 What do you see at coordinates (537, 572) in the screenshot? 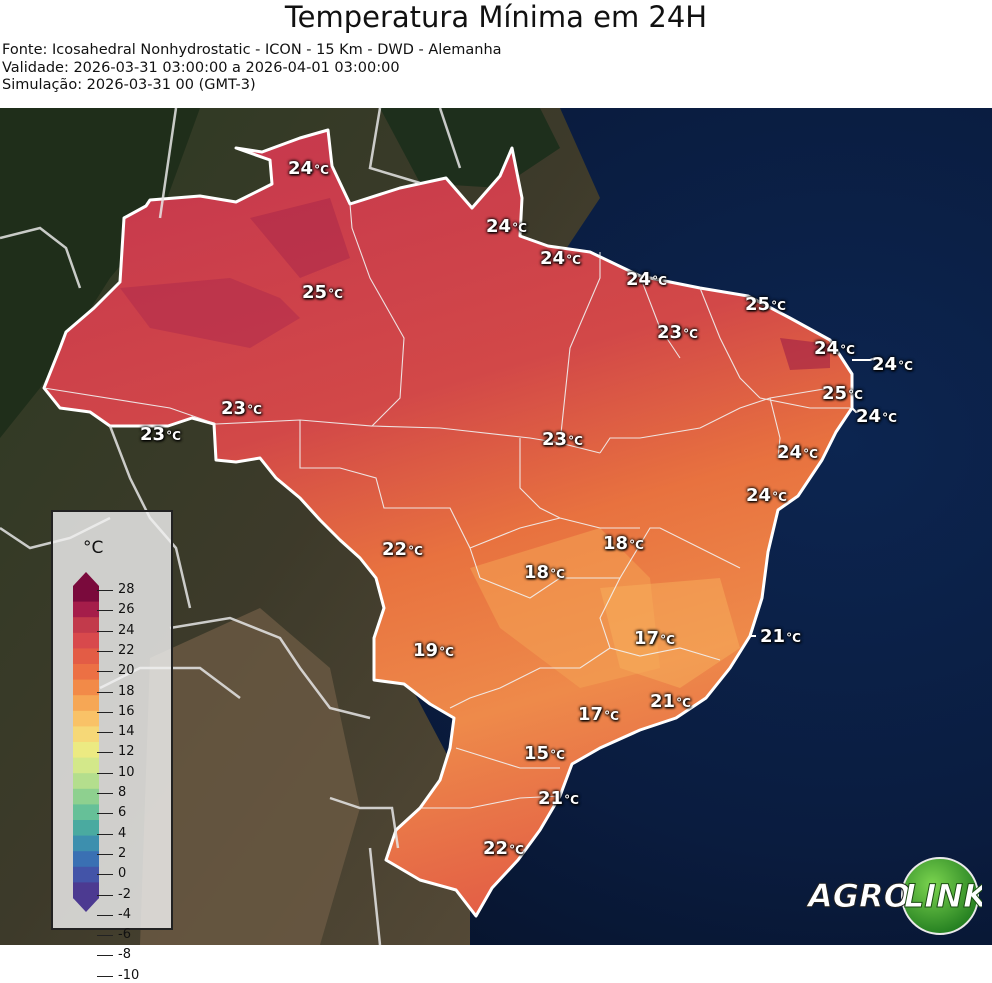
I see `temperature-value: 18` at bounding box center [537, 572].